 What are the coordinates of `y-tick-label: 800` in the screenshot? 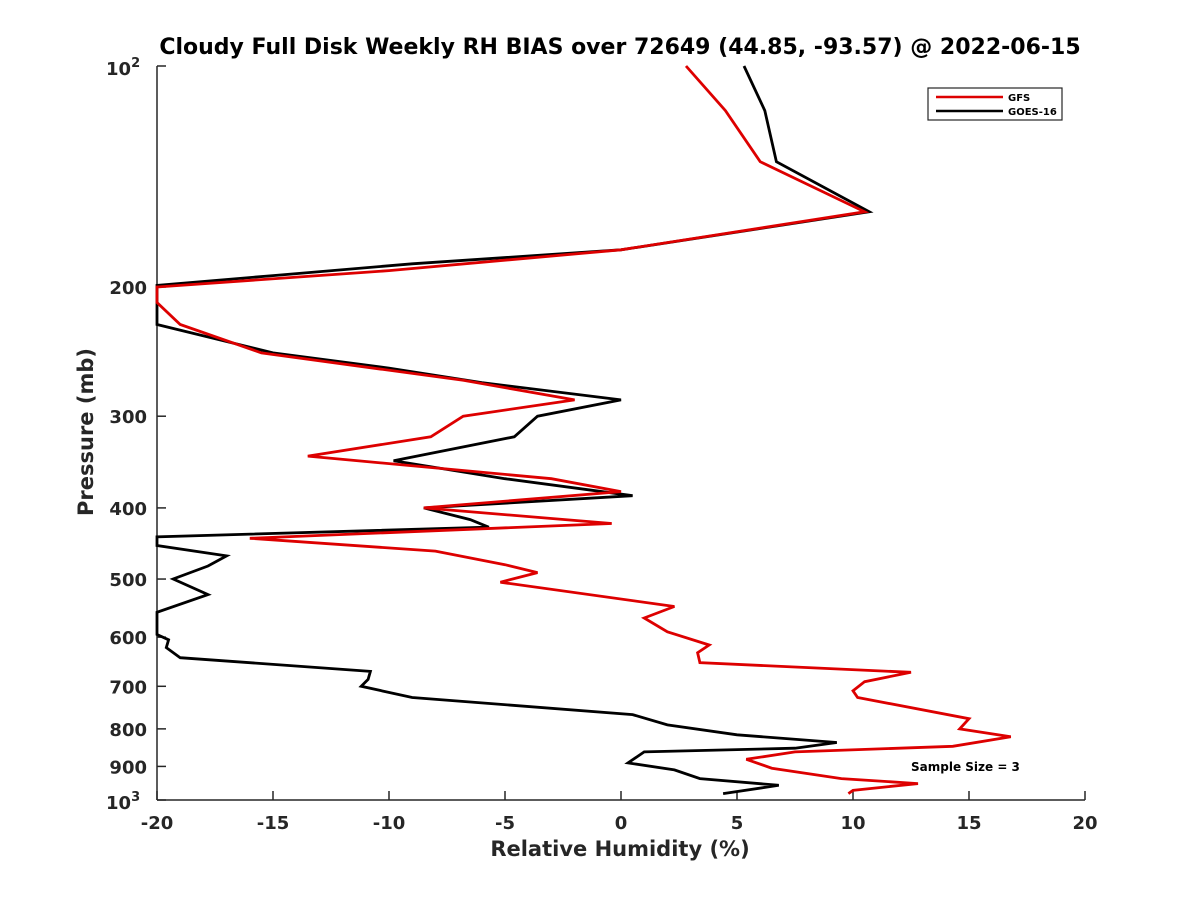 It's located at (128, 730).